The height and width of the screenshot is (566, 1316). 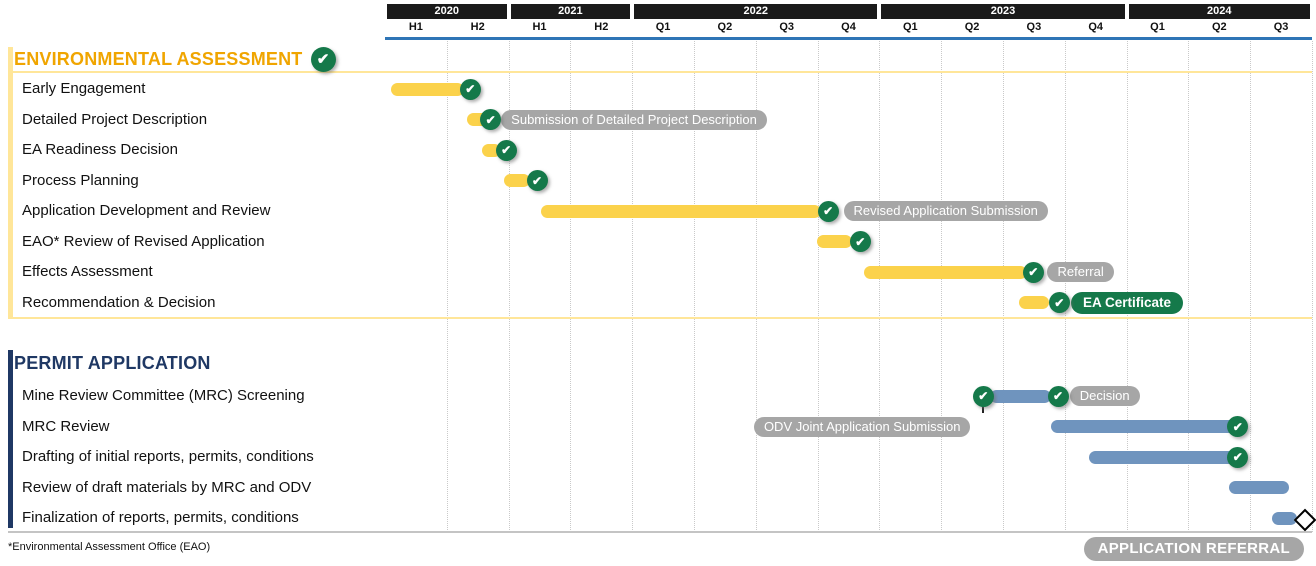 I want to click on section-title-text: PERMIT APPLICATION, so click(x=112, y=362).